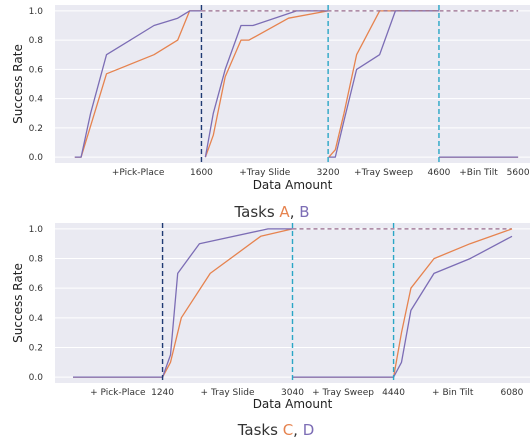  Describe the element at coordinates (284, 212) in the screenshot. I see `caption-task-a: A` at that location.